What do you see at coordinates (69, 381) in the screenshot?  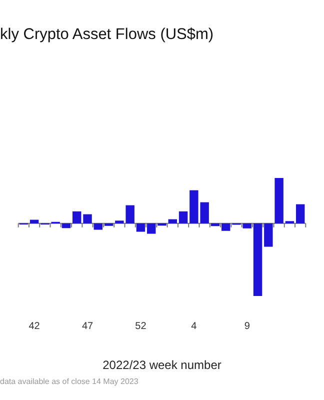 I see `text: data available as of close 14 May 2023` at bounding box center [69, 381].